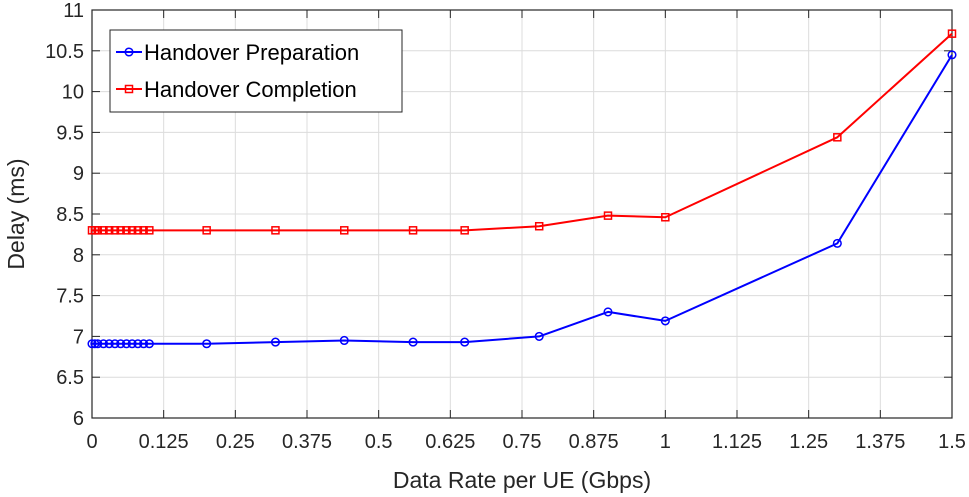 This screenshot has height=497, width=969. I want to click on y-tick-label: 9, so click(78, 174).